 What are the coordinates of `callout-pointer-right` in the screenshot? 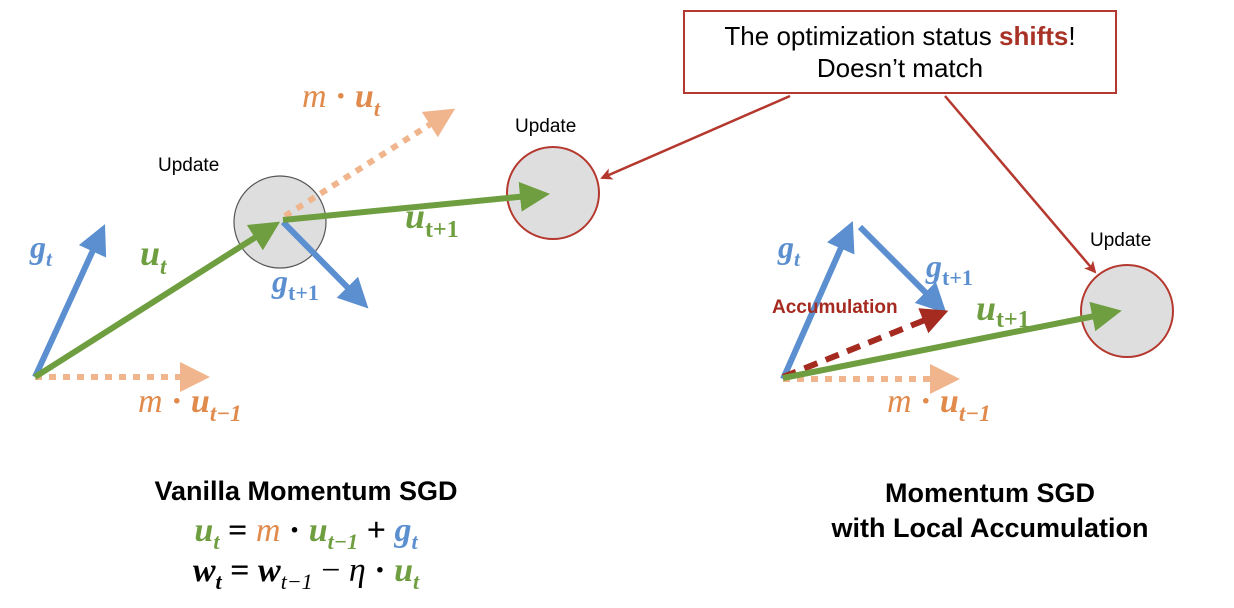 It's located at (1020, 184).